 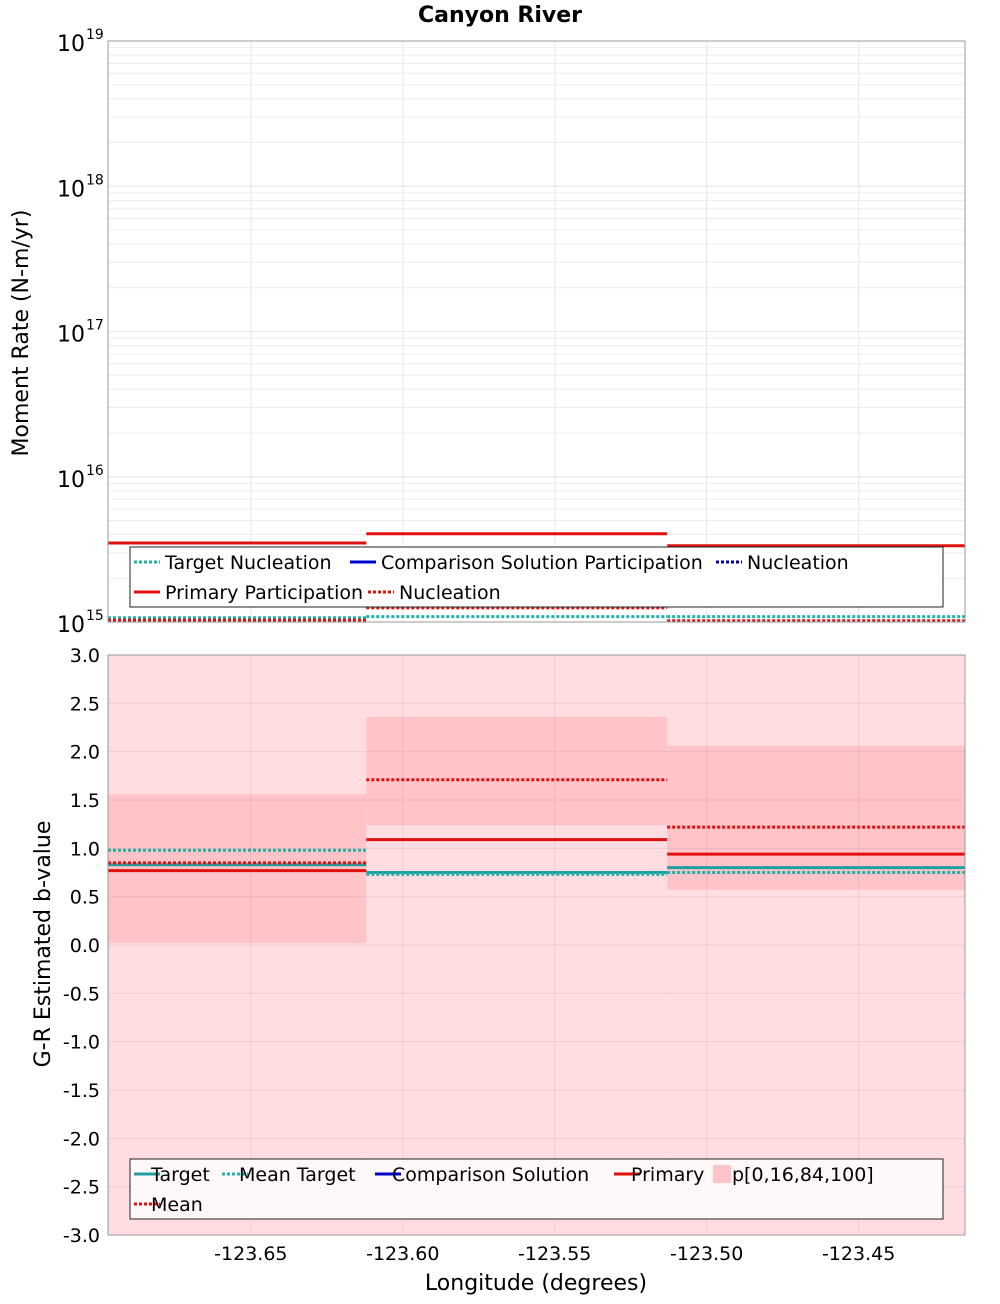 I want to click on bottom-y-tick-label: -2.5, so click(x=81, y=1188).